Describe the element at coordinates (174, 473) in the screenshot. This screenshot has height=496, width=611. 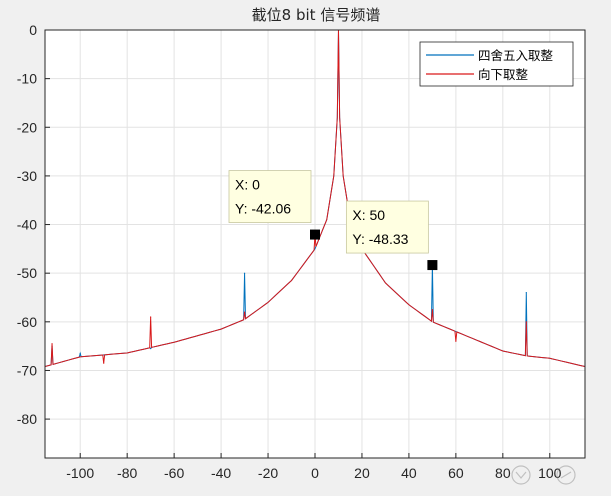
I see `x-tick-label: -60` at that location.